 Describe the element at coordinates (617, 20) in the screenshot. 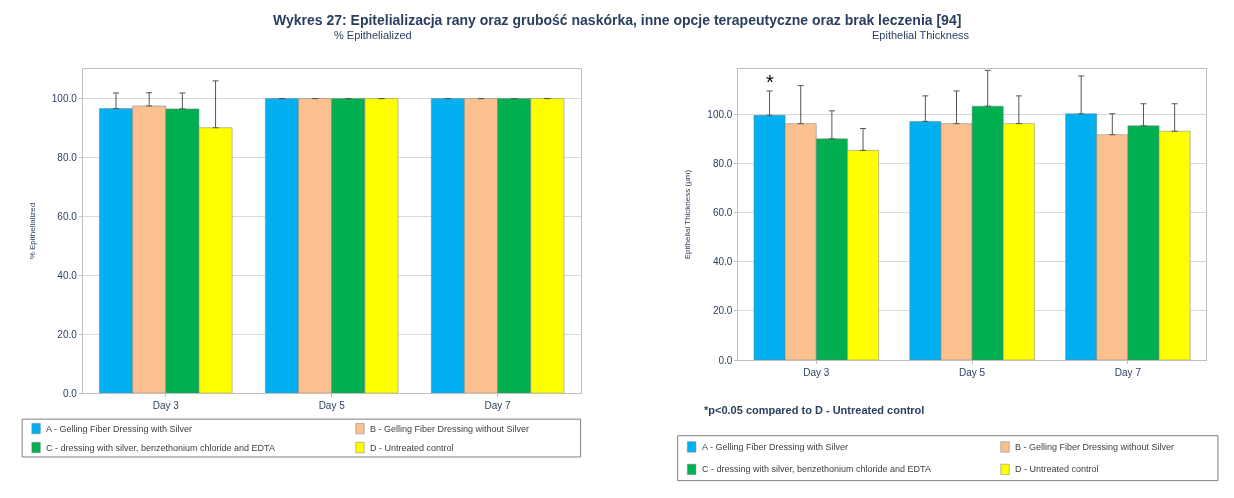

I see `text: Wykres 27: Epitelializacja rany oraz grubość naskórka, inne opcje terapeutyczne oraz brak leczenia [94]` at that location.